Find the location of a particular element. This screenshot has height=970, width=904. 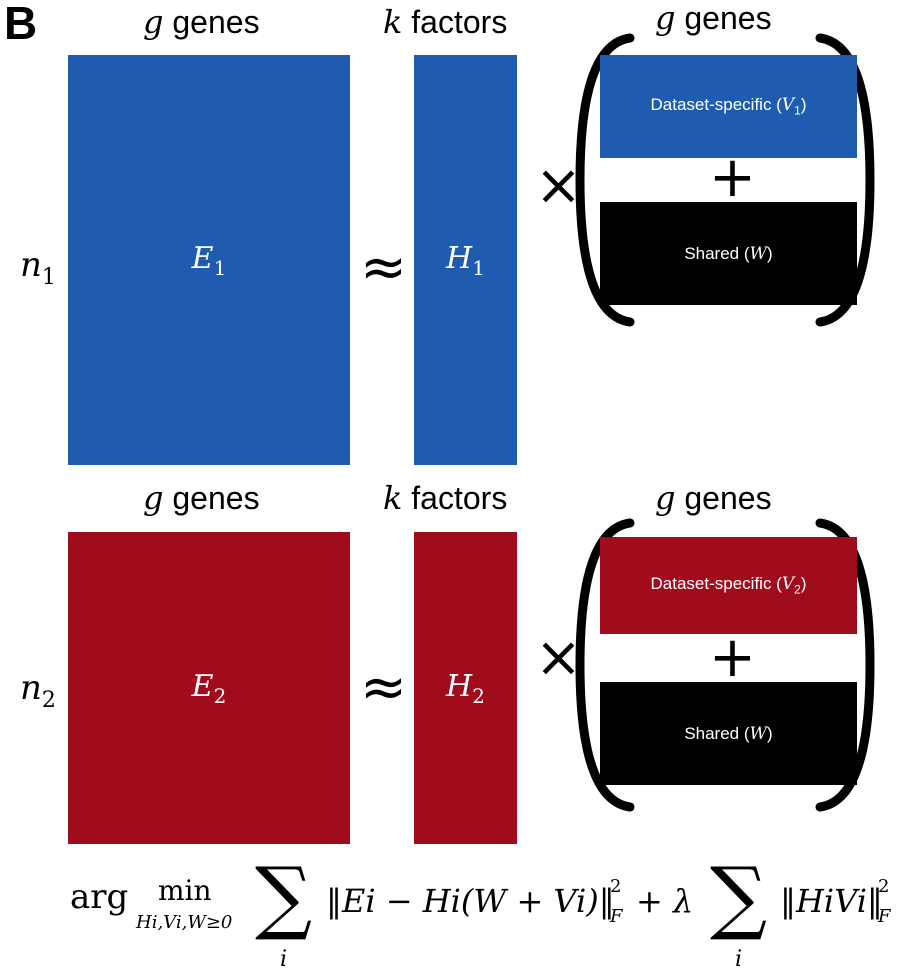

formula-sum-1: ∑ is located at coordinates (283, 902).